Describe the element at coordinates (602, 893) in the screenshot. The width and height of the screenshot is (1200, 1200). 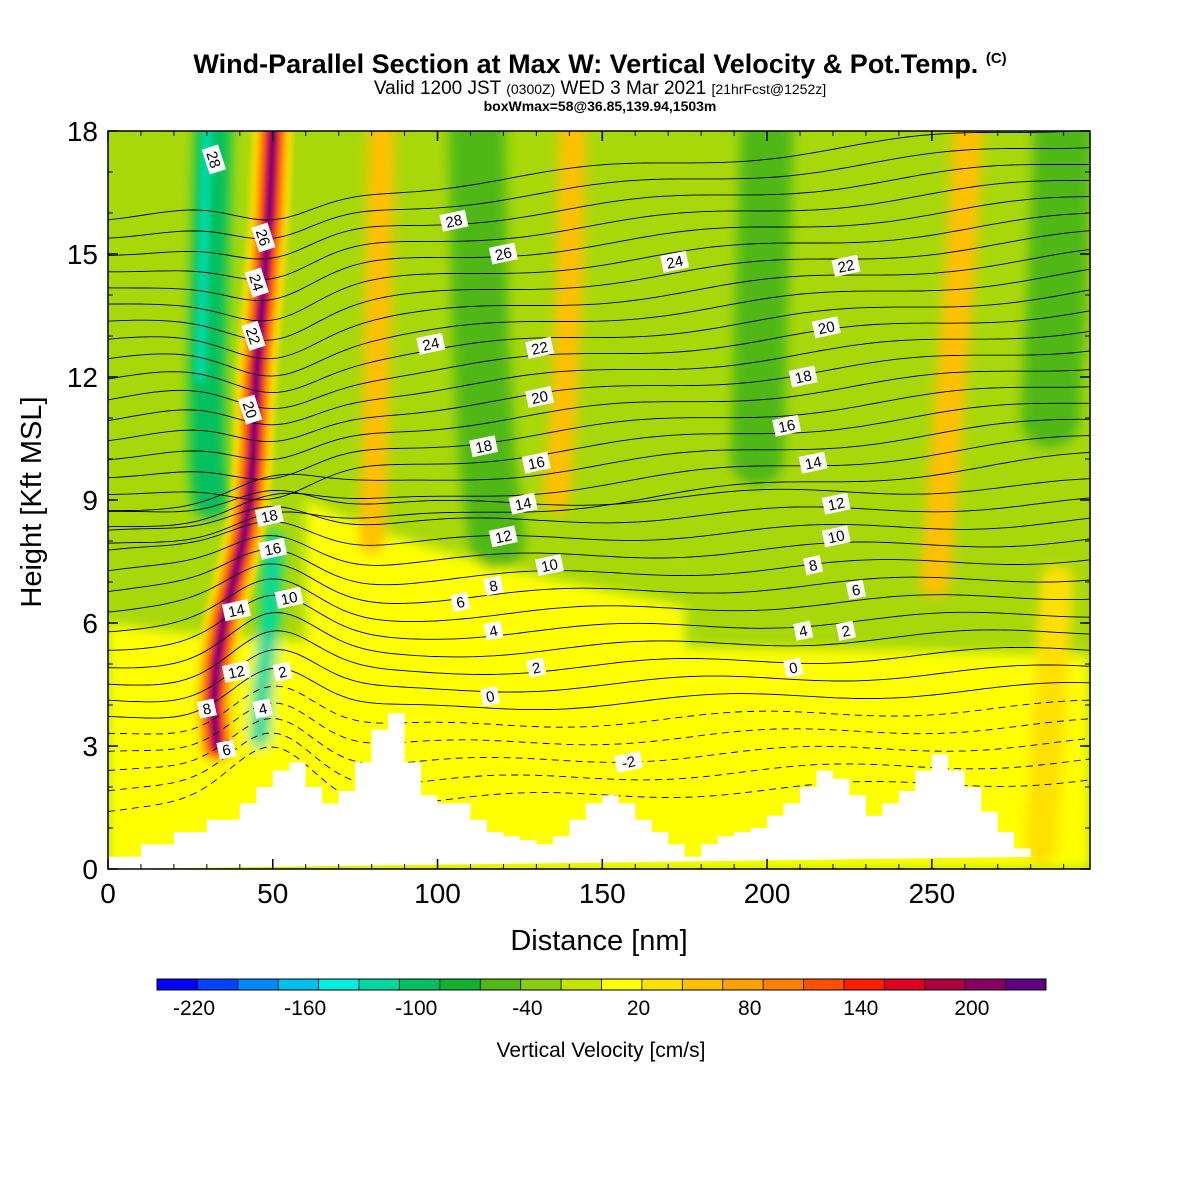
I see `x-tick-label: 150` at that location.